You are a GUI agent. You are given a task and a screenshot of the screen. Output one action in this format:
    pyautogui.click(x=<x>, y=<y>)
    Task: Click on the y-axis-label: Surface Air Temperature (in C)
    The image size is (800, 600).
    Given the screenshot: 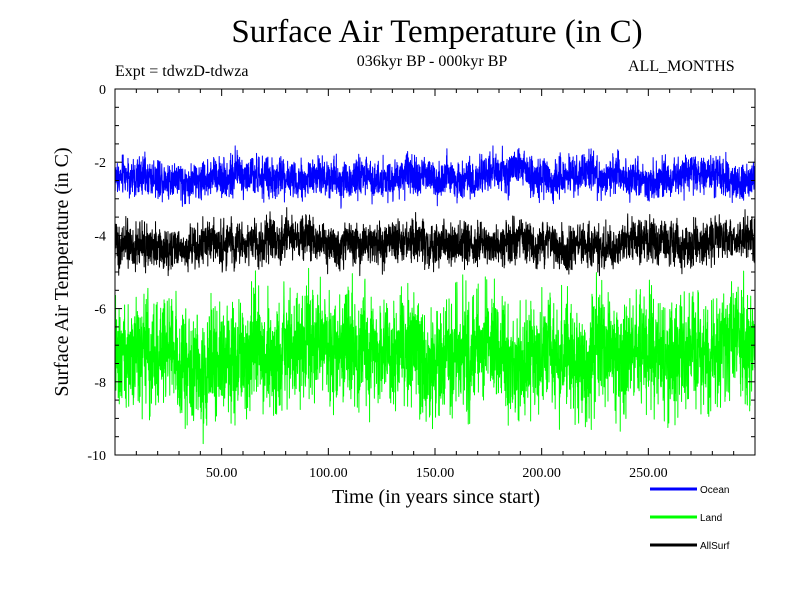 What is the action you would take?
    pyautogui.click(x=62, y=271)
    